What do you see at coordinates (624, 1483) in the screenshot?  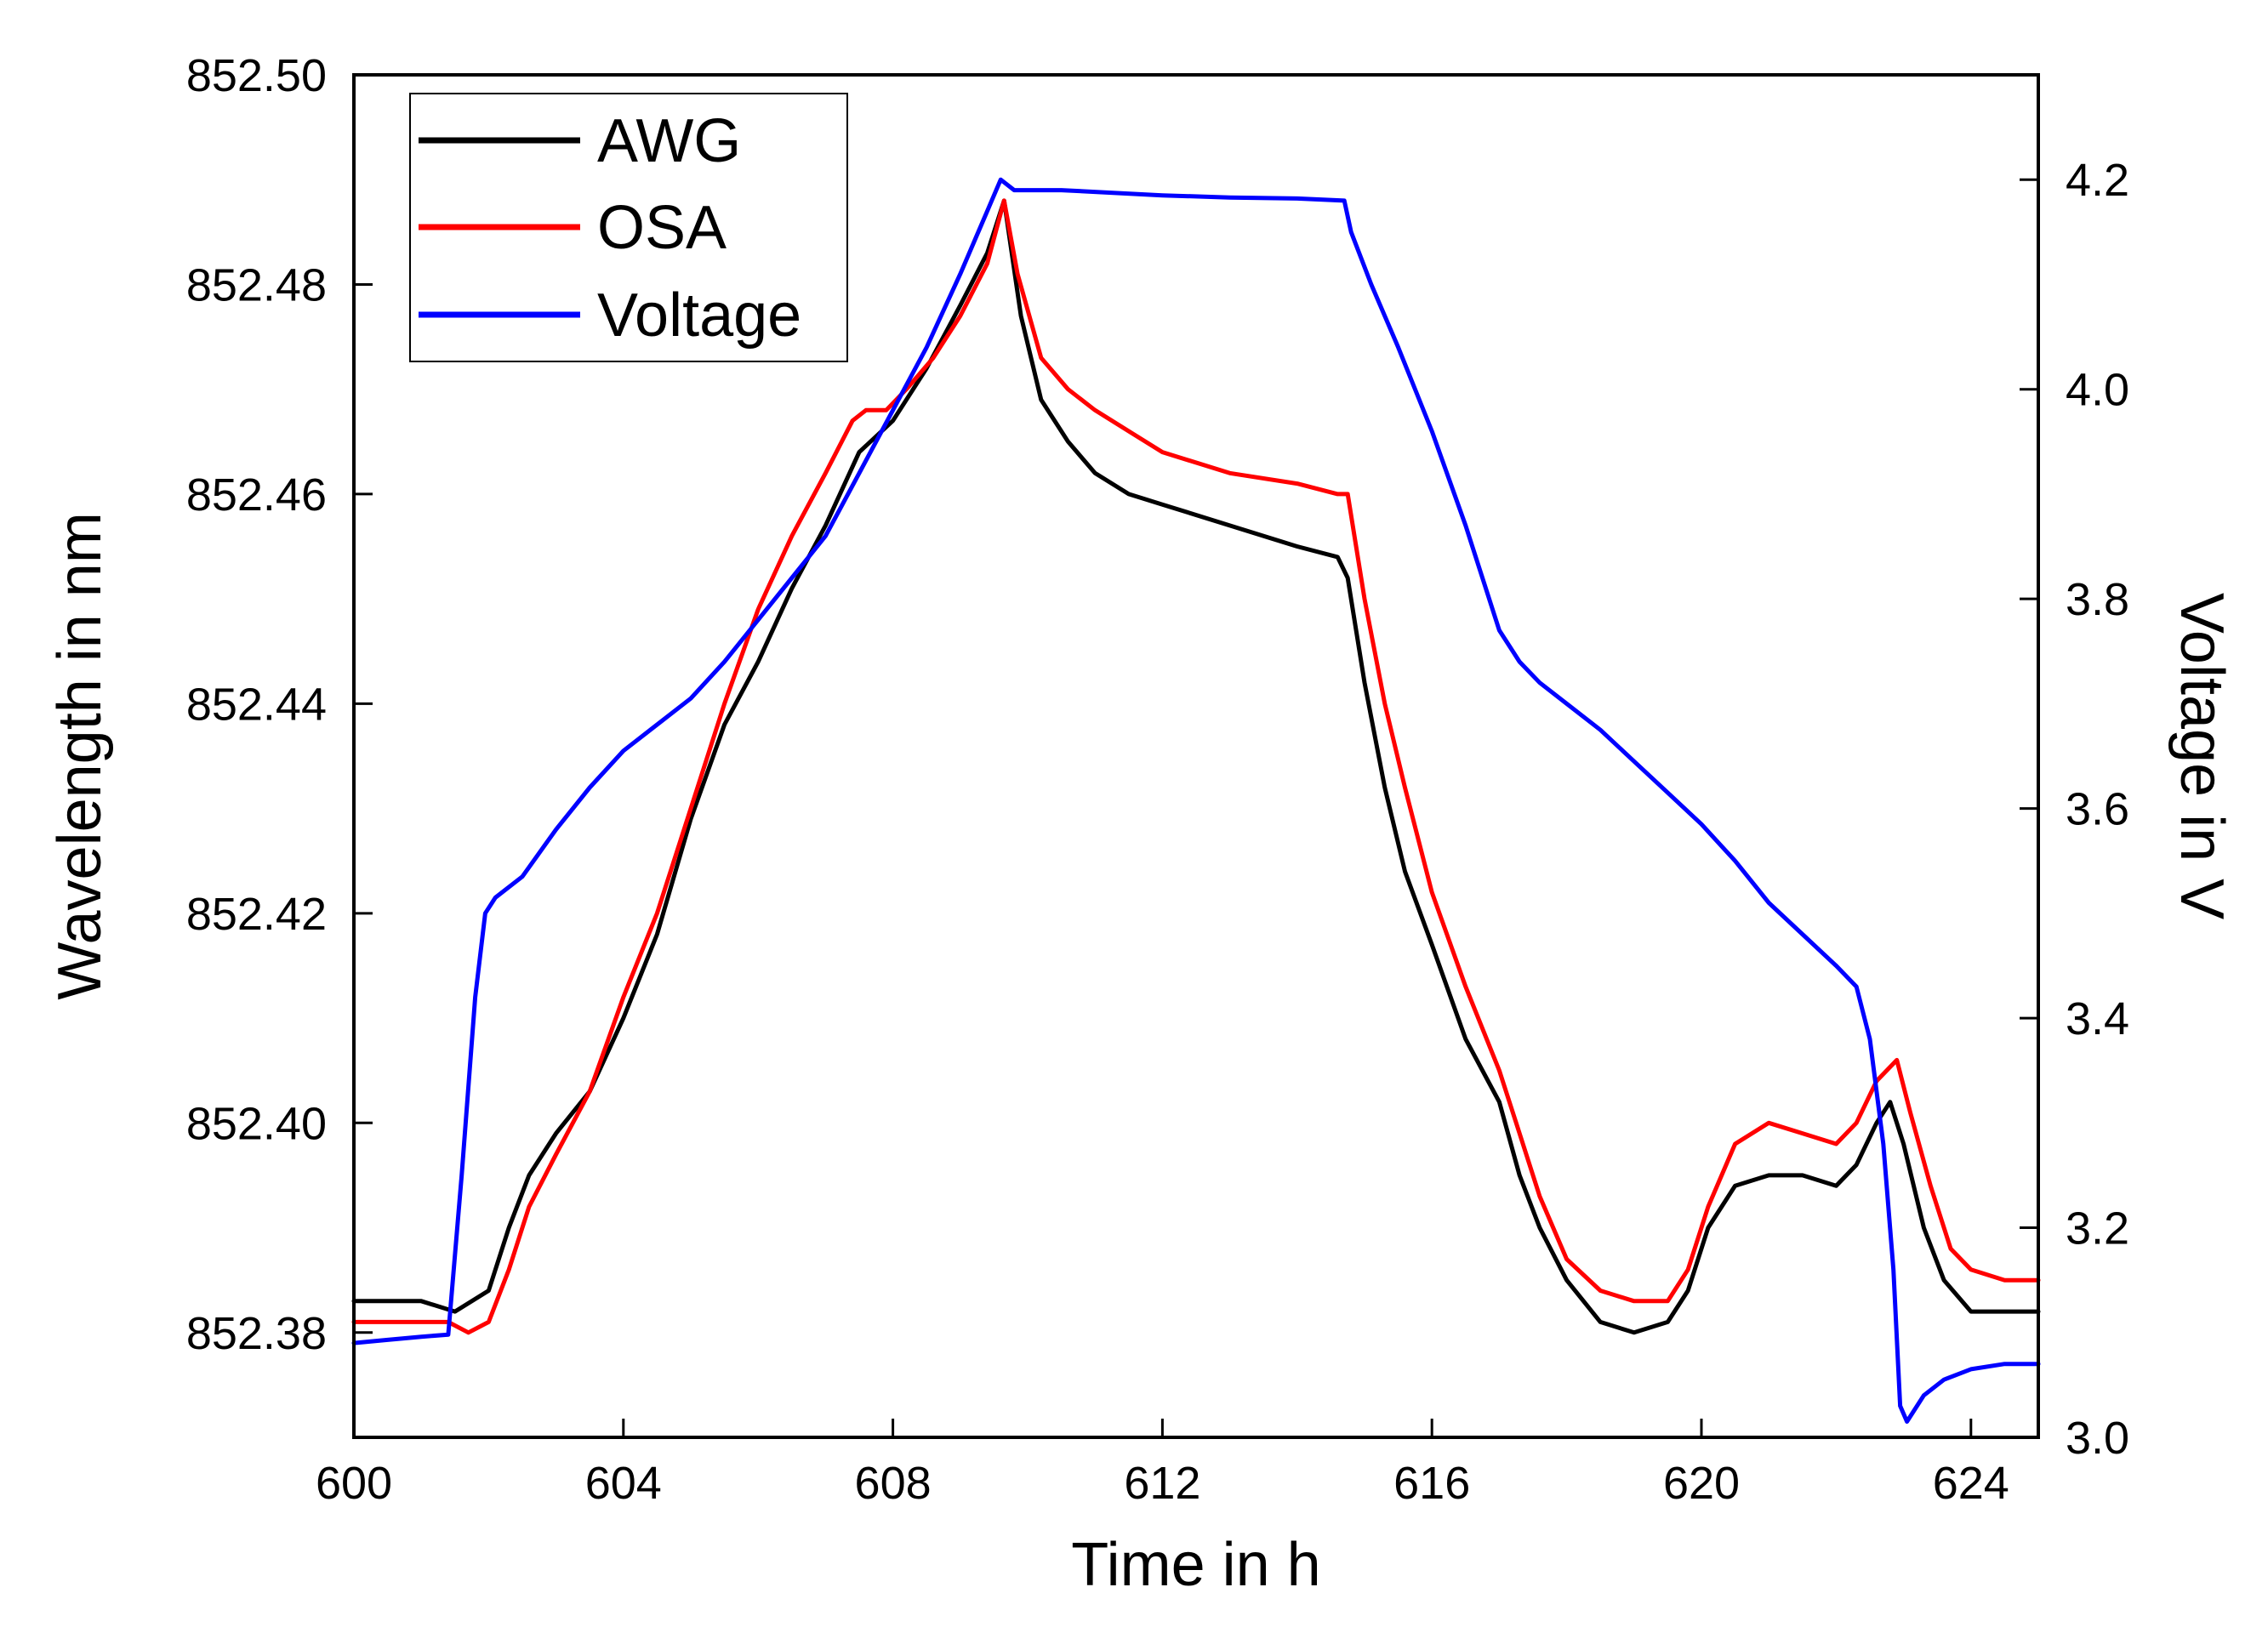 I see `x-tick-label-604: 604` at bounding box center [624, 1483].